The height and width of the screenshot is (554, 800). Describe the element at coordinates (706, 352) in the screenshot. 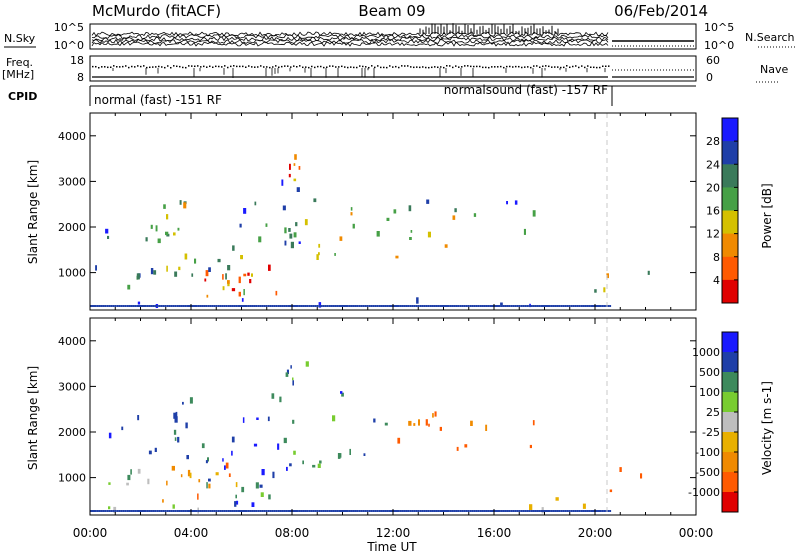

I see `colorbar-tick-label: 1000` at that location.